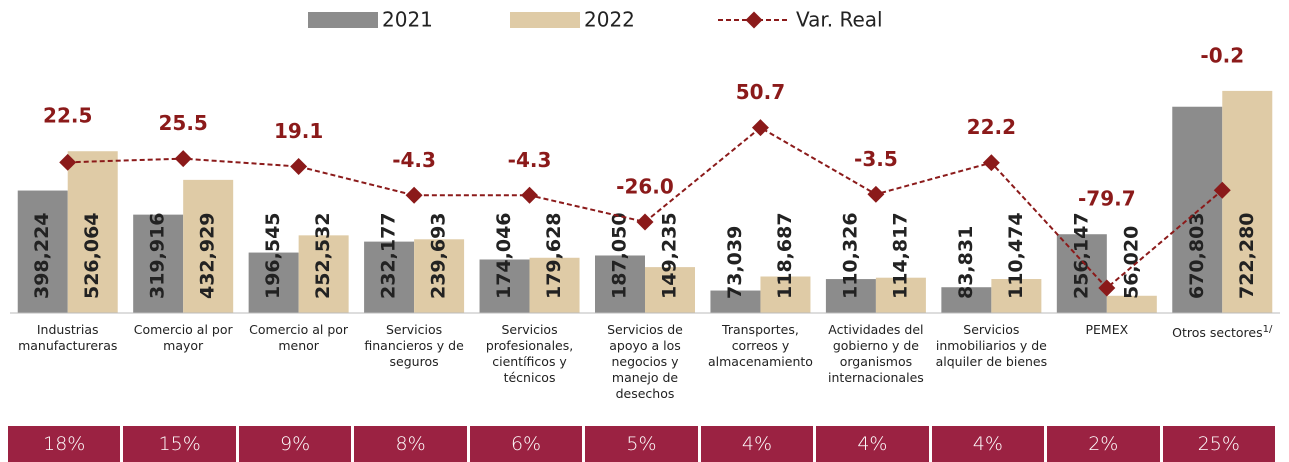 The width and height of the screenshot is (1289, 462). Describe the element at coordinates (67, 116) in the screenshot. I see `line-value-label: 22.5` at that location.